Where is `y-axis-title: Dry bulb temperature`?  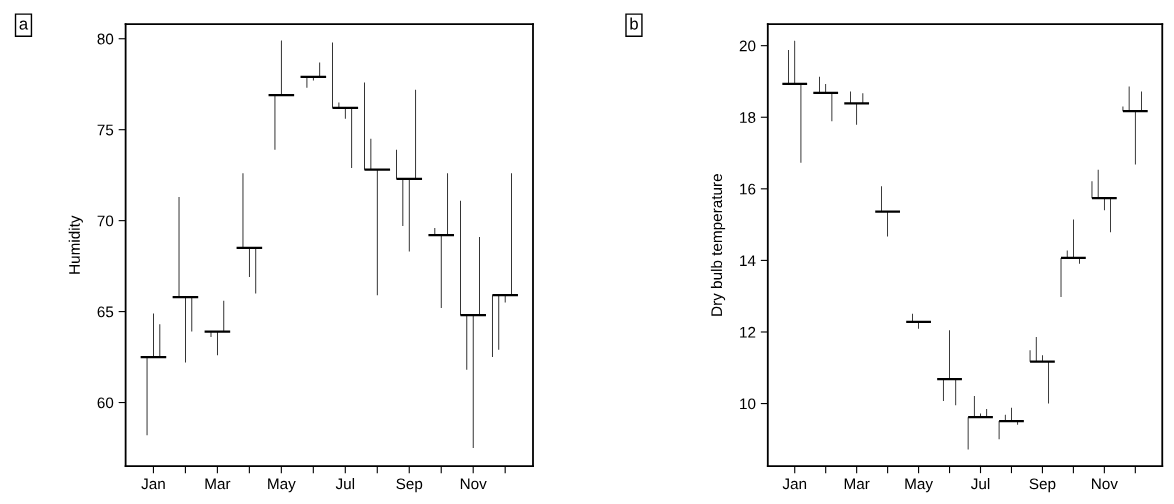 y-axis-title: Dry bulb temperature is located at coordinates (718, 245).